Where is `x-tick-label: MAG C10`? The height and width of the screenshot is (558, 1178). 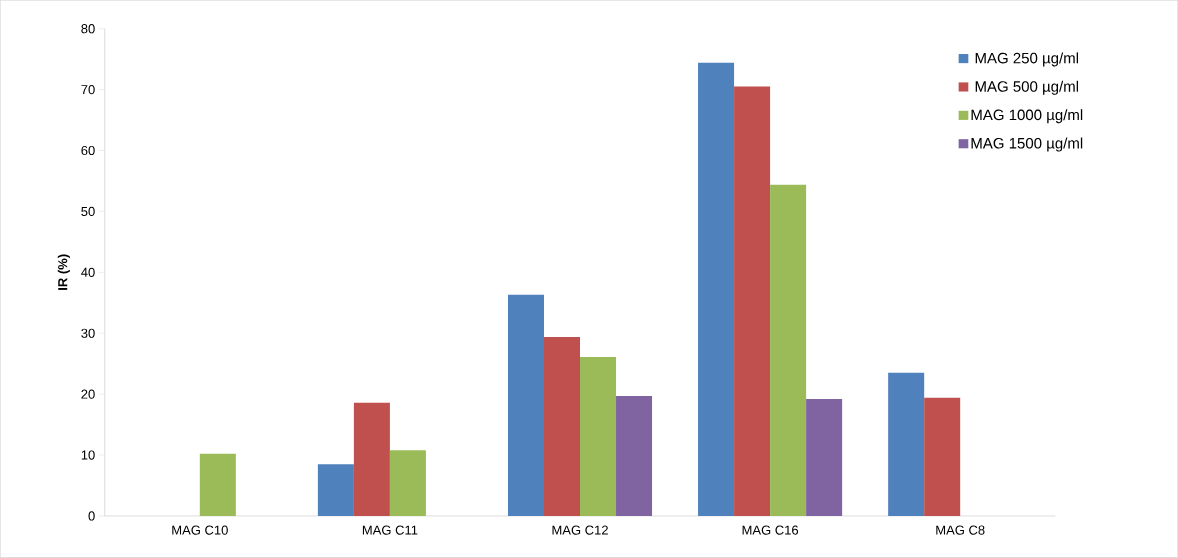 x-tick-label: MAG C10 is located at coordinates (200, 530).